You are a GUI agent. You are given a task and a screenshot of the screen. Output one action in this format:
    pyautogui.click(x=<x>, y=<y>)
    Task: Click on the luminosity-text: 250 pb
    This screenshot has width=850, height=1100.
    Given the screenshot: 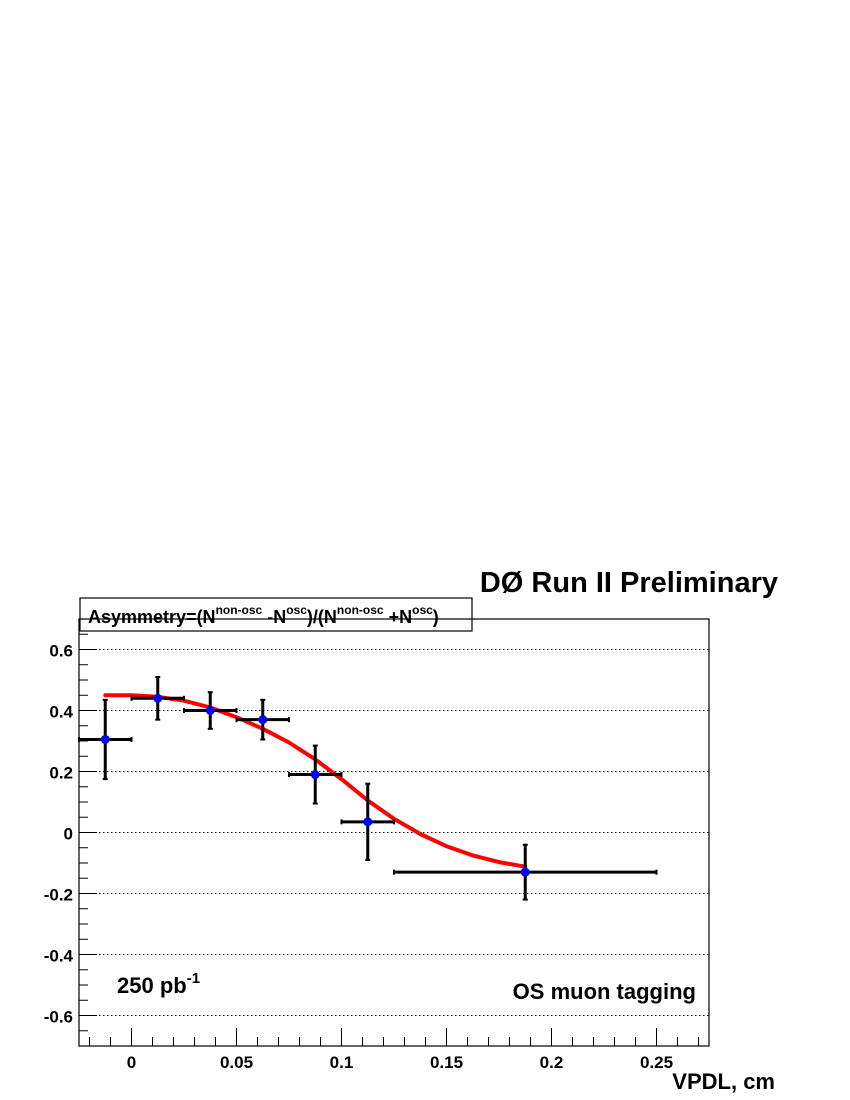 What is the action you would take?
    pyautogui.click(x=152, y=985)
    